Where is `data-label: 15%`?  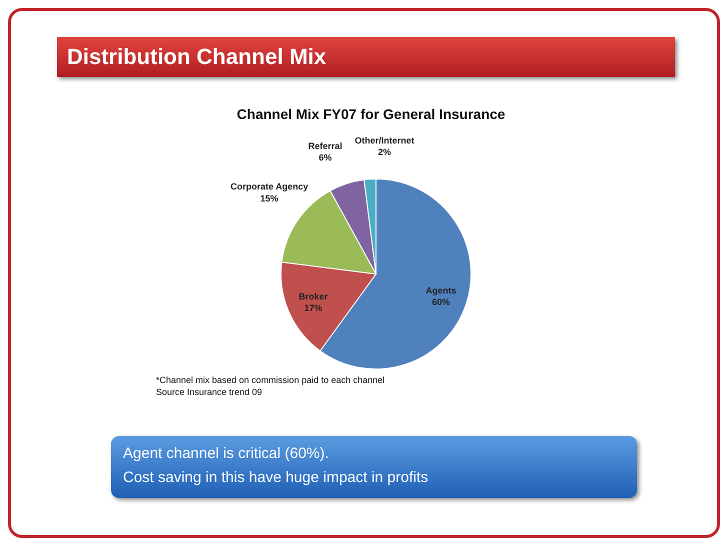 data-label: 15% is located at coordinates (269, 198).